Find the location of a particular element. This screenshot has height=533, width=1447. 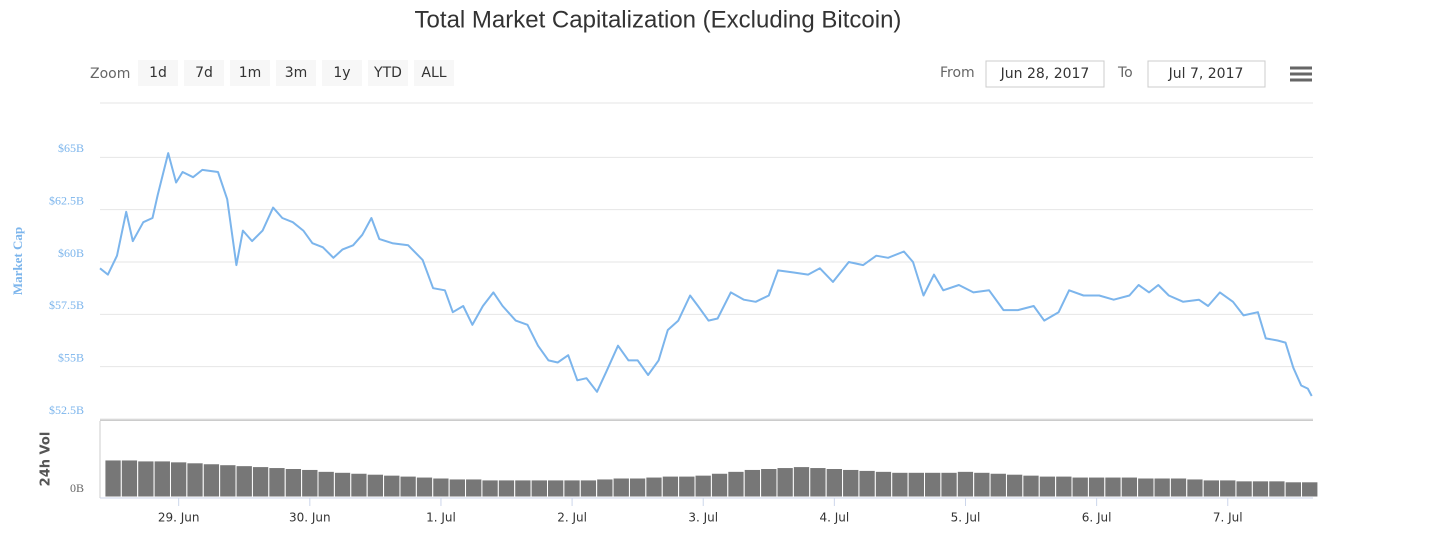

zoom-button-label: YTD is located at coordinates (387, 73).